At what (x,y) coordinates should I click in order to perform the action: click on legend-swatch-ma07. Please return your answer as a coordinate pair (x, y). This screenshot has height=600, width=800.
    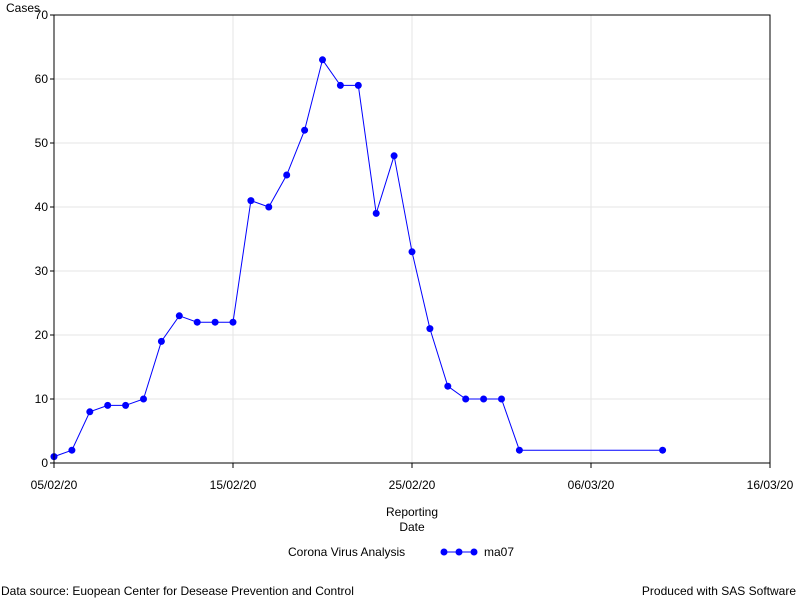
    Looking at the image, I should click on (459, 552).